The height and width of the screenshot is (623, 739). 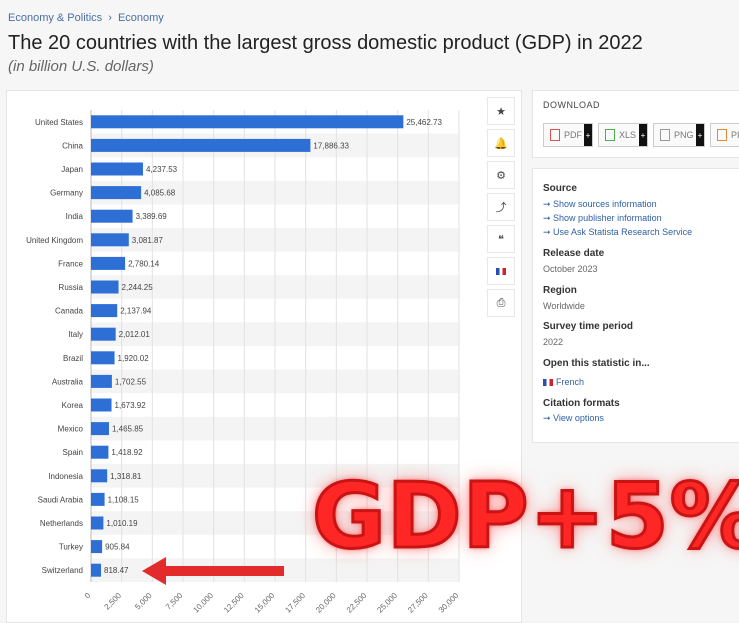 What do you see at coordinates (234, 603) in the screenshot?
I see `x-tick-label: 12,500` at bounding box center [234, 603].